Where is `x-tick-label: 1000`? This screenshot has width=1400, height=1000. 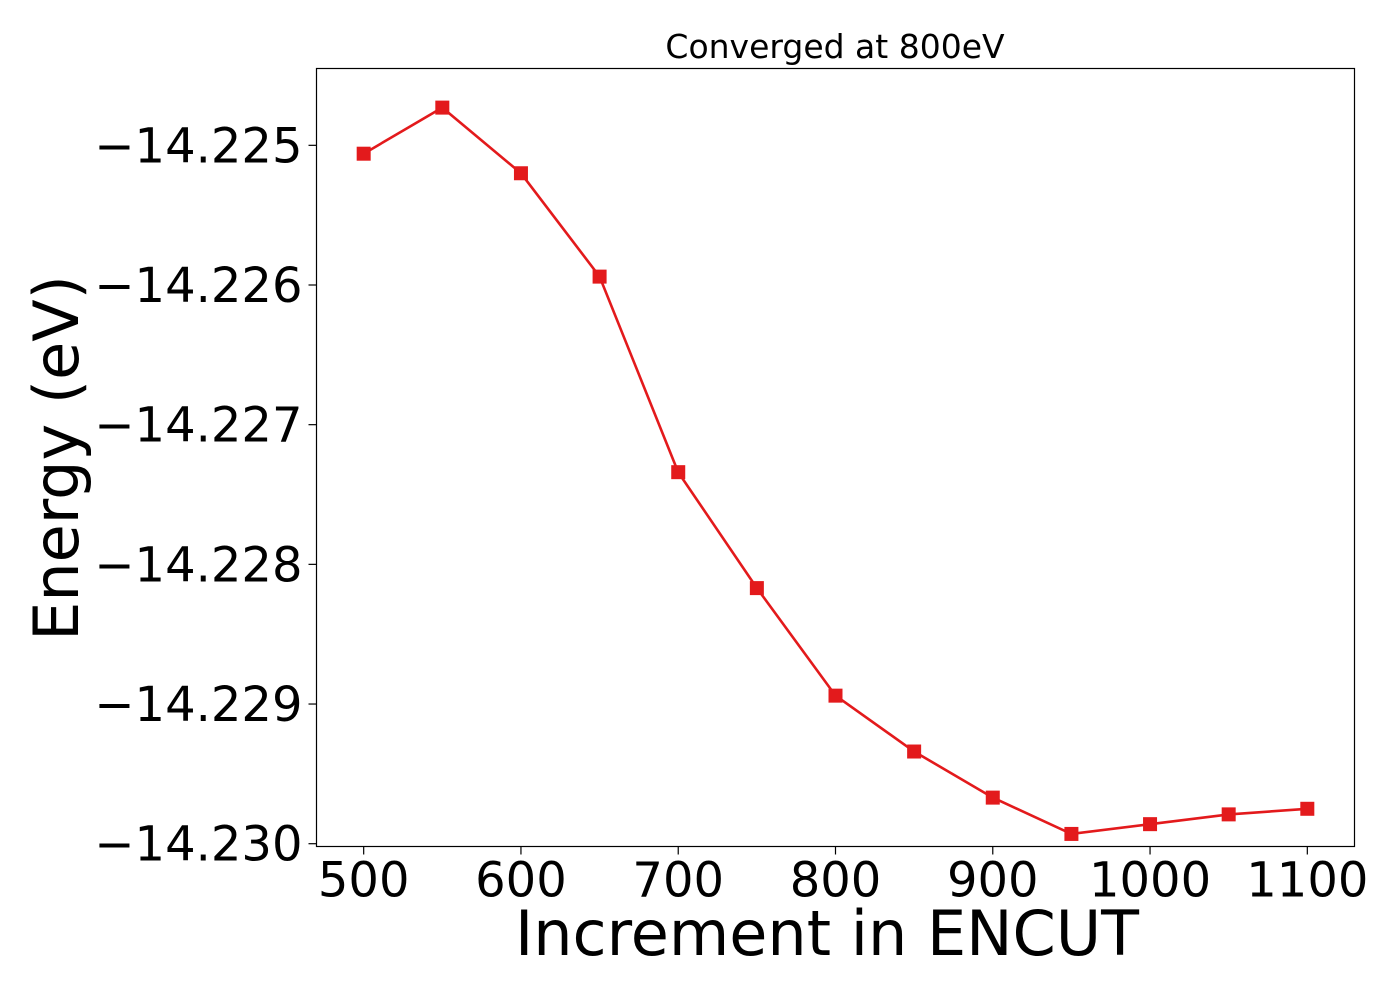
x-tick-label: 1000 is located at coordinates (1150, 881).